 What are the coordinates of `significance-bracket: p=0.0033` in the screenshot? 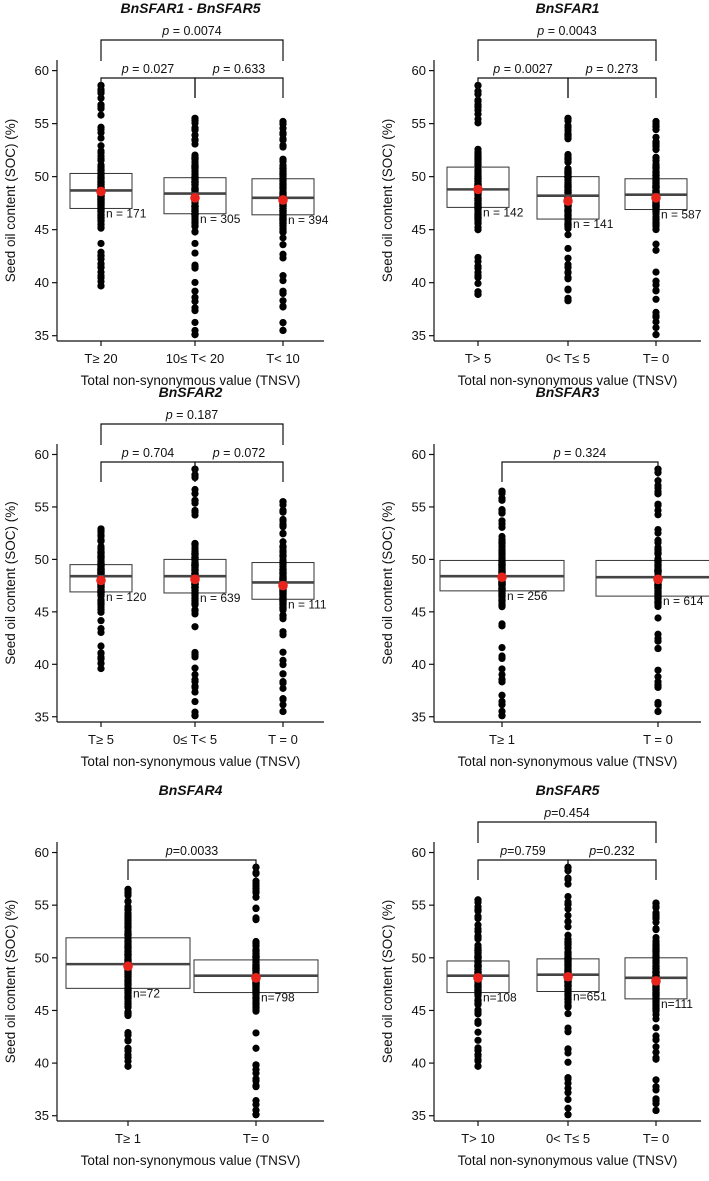 It's located at (192, 862).